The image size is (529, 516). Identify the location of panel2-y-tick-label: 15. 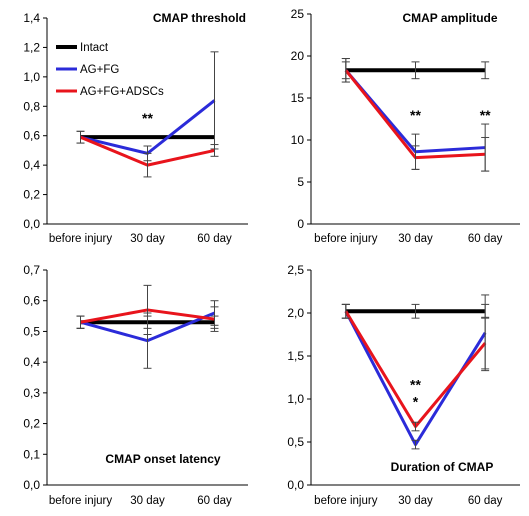
(298, 98).